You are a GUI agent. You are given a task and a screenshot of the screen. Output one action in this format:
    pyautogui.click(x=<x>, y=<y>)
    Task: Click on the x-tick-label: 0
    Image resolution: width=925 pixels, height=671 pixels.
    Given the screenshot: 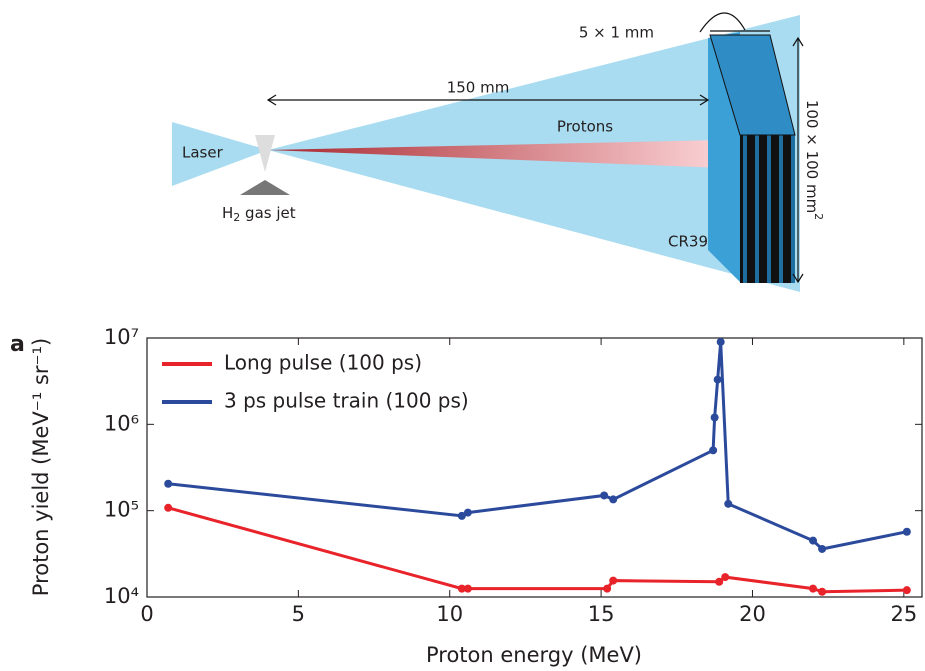 What is the action you would take?
    pyautogui.click(x=146, y=614)
    